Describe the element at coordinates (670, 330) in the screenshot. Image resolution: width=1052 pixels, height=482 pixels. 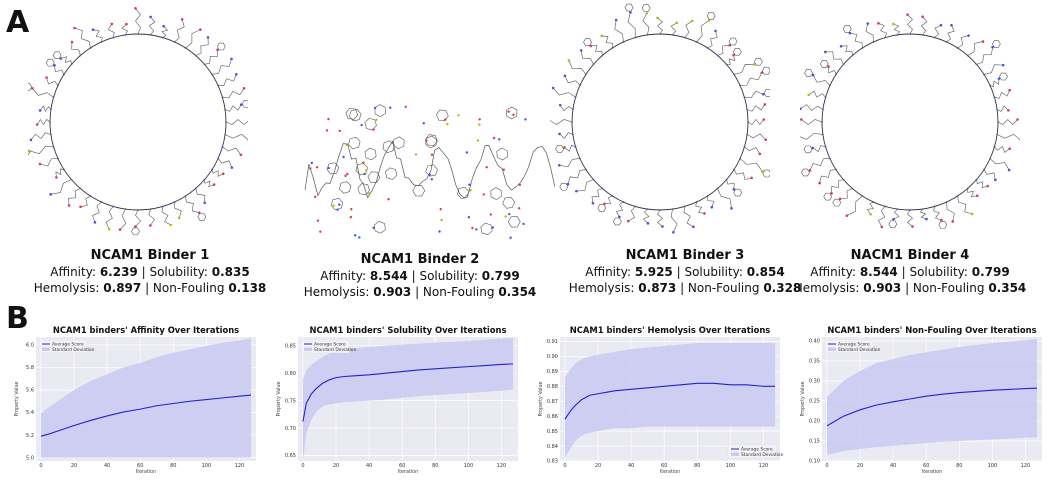
I see `chart-title: NCAM1 binders' Hemolysis Over Iterations` at that location.